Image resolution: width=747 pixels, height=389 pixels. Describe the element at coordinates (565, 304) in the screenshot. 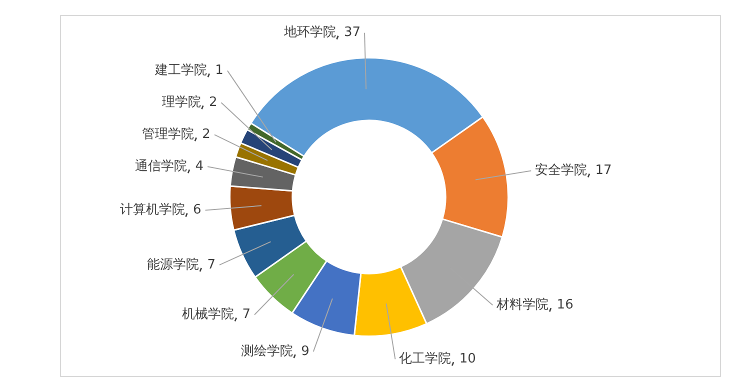

I see `data-label: 16` at that location.